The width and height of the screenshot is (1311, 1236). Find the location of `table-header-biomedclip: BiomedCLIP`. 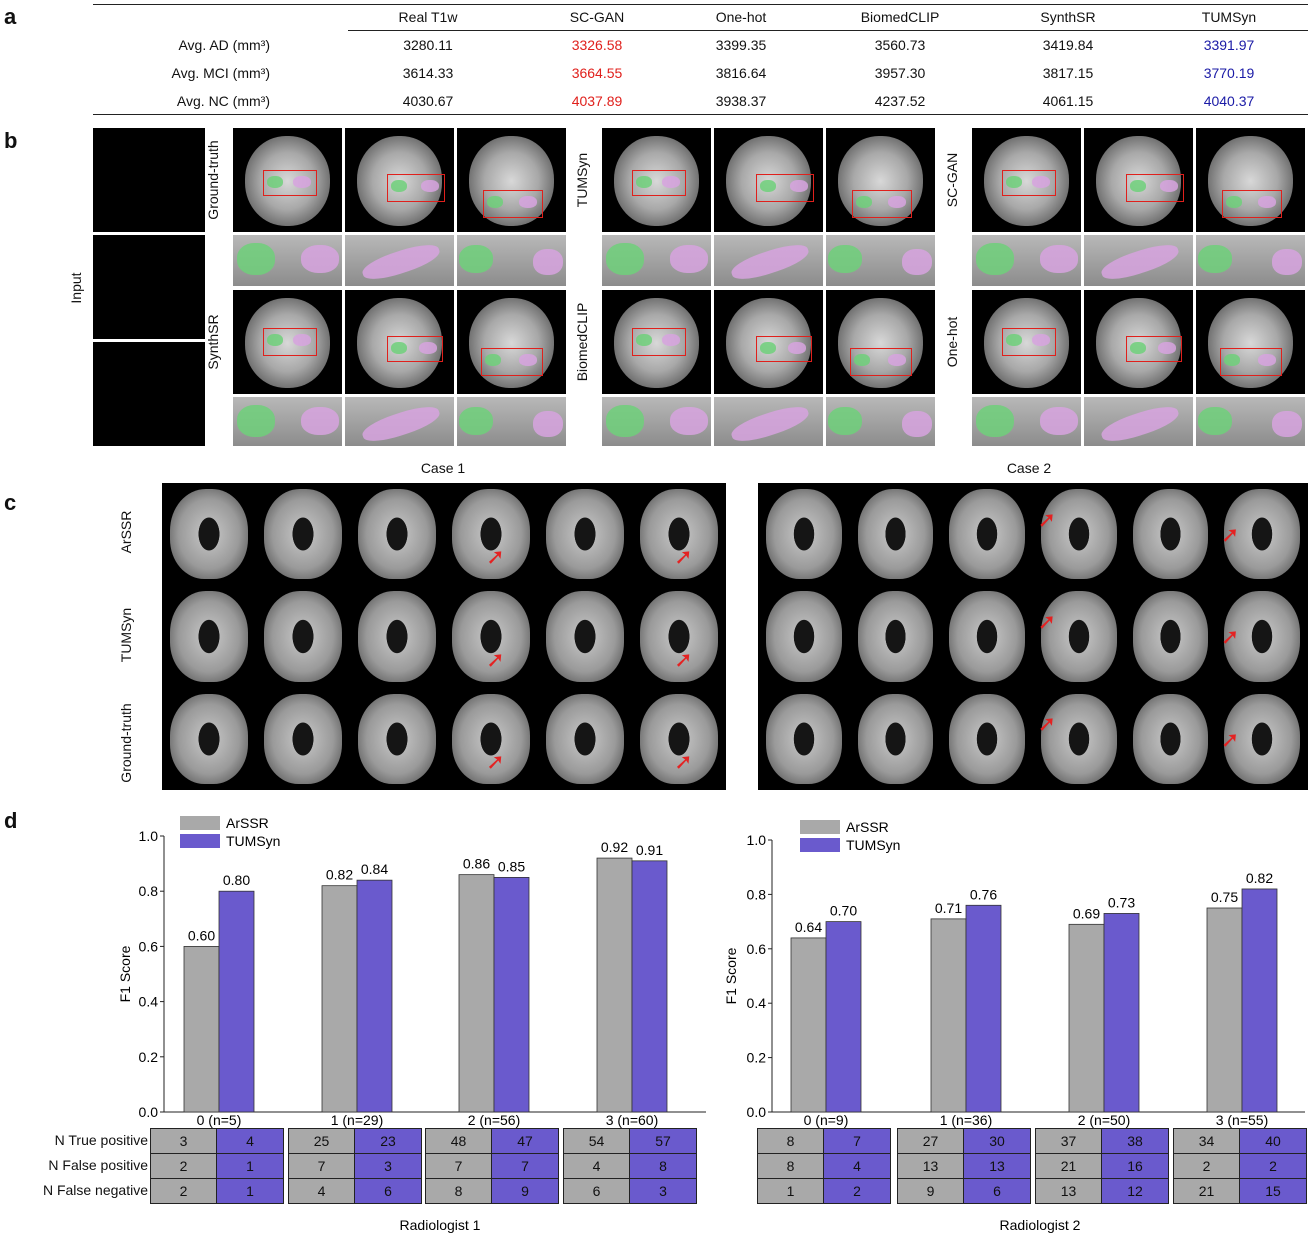

table-header-biomedclip: BiomedCLIP is located at coordinates (900, 17).